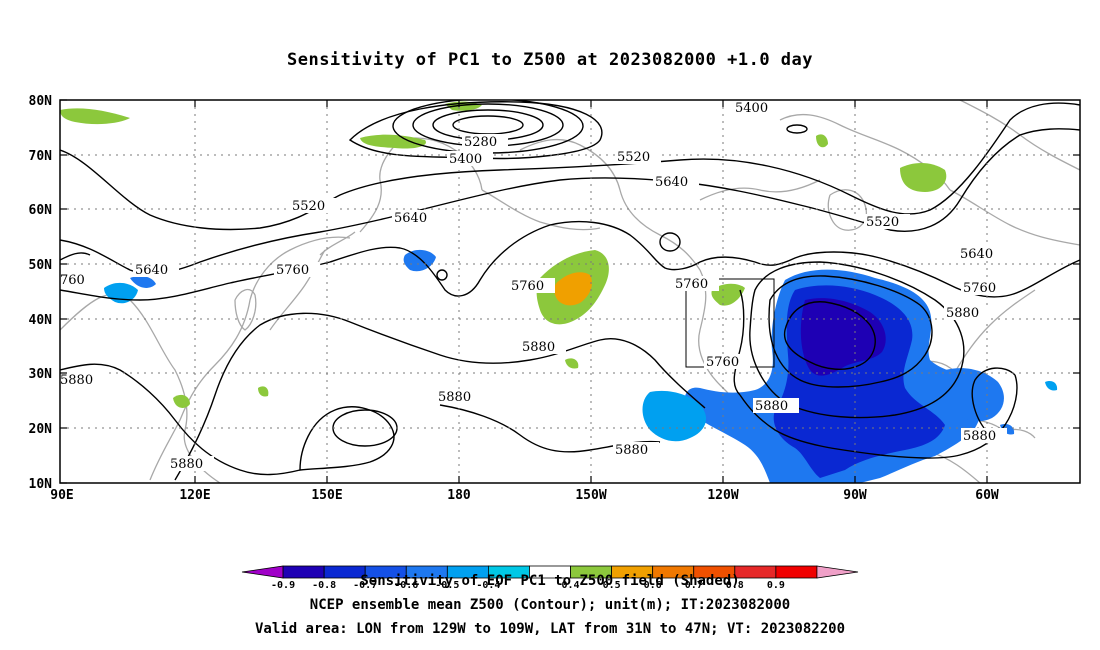 This screenshot has height=650, width=1100. Describe the element at coordinates (735, 585) in the screenshot. I see `colorbar-tick-label: 0.8` at that location.